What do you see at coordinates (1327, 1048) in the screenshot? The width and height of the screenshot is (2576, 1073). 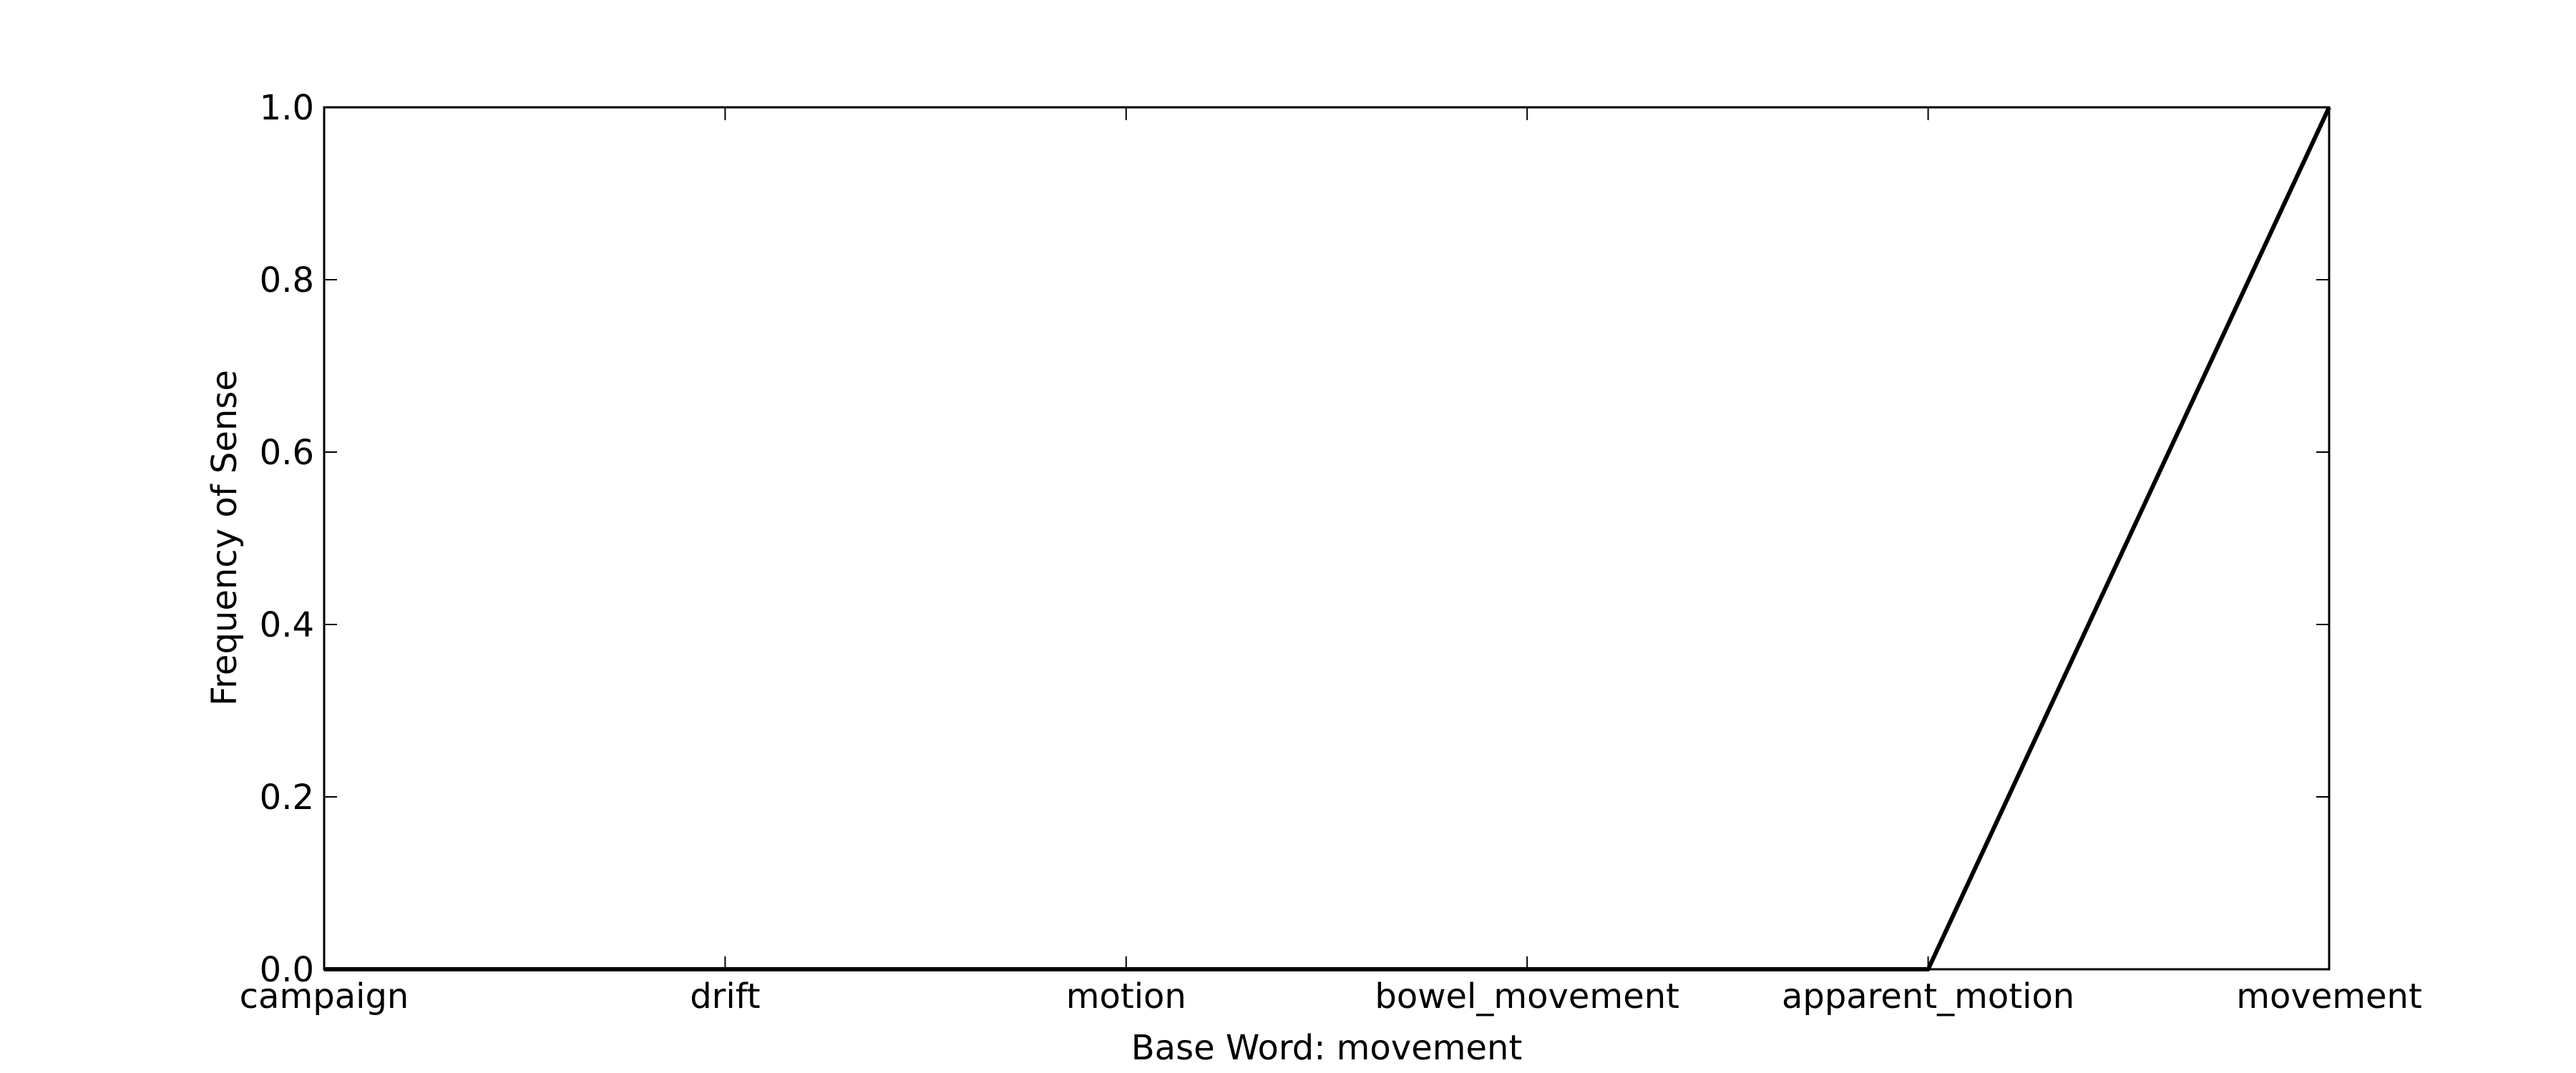 I see `x-axis-label: Base Word: movement` at bounding box center [1327, 1048].